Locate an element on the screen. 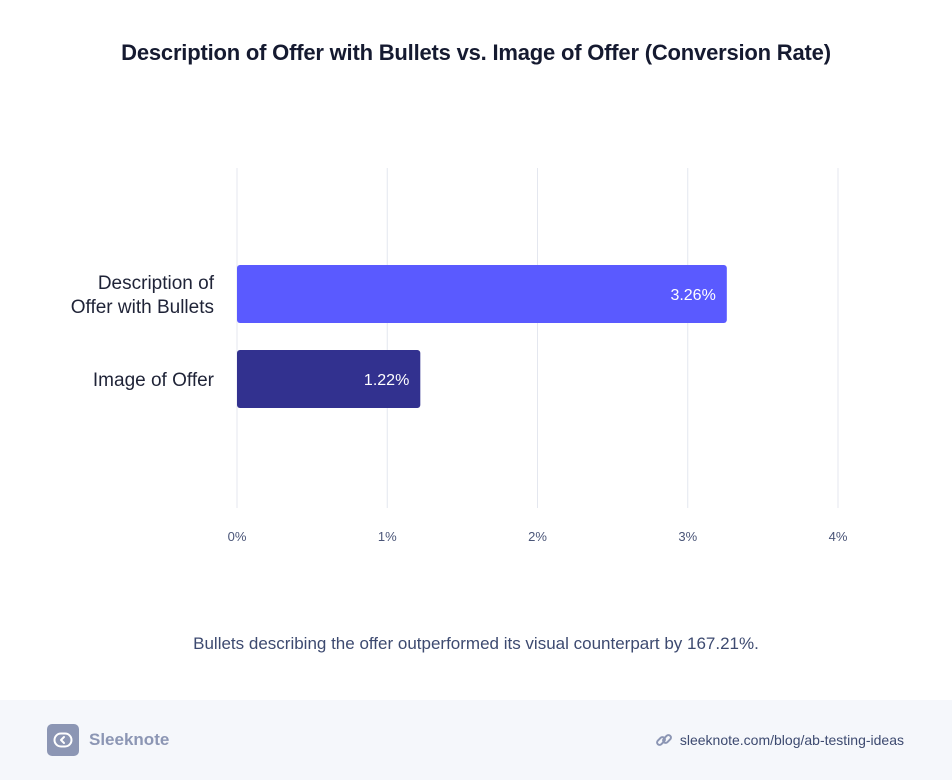 The image size is (952, 780). sleeknote-logo-icon is located at coordinates (63, 740).